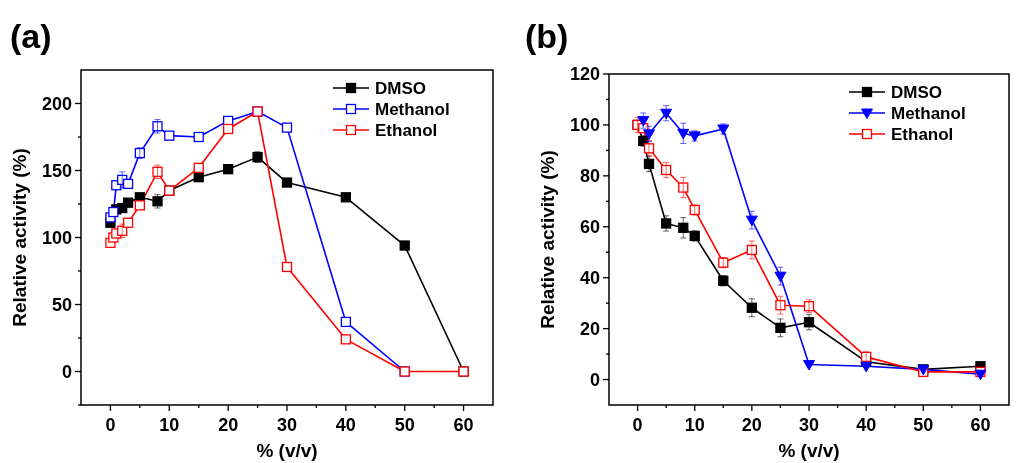 The width and height of the screenshot is (1019, 463). Describe the element at coordinates (589, 227) in the screenshot. I see `y-tick-label: 60` at that location.